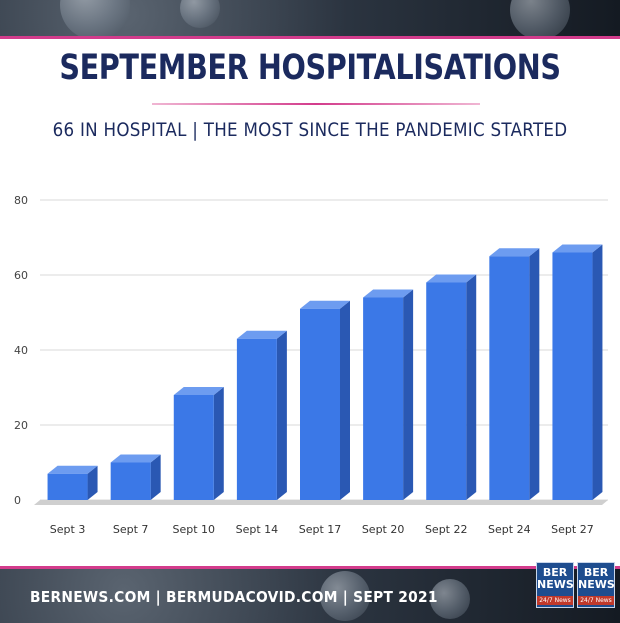 The image size is (620, 623). What do you see at coordinates (21, 425) in the screenshot?
I see `y-tick-label: 20` at bounding box center [21, 425].